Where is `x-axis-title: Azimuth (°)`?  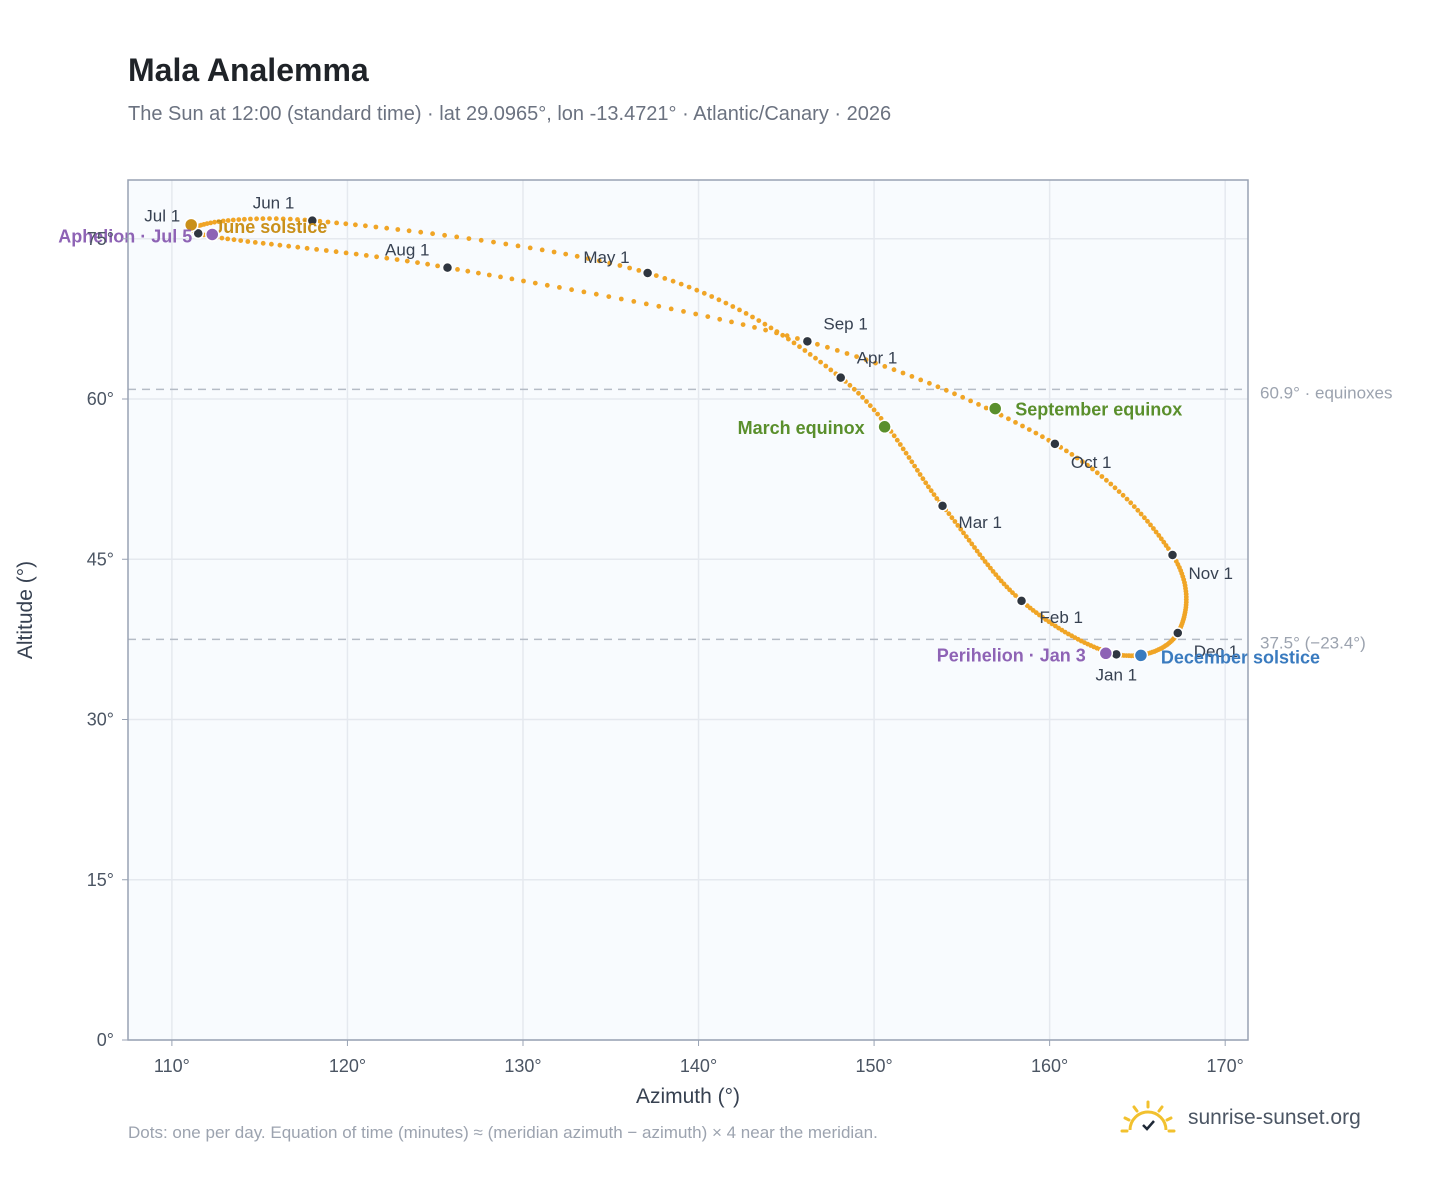 x-axis-title: Azimuth (°) is located at coordinates (688, 1096).